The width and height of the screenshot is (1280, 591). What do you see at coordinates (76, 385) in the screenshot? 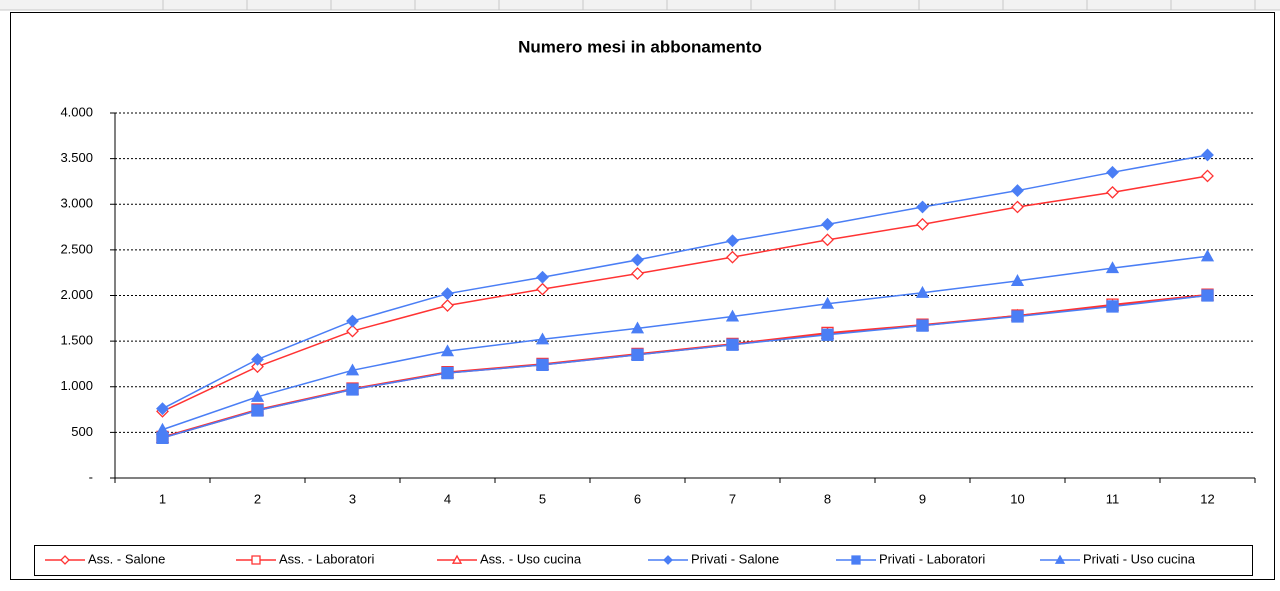
I see `y-tick-label: 1.000` at bounding box center [76, 385].